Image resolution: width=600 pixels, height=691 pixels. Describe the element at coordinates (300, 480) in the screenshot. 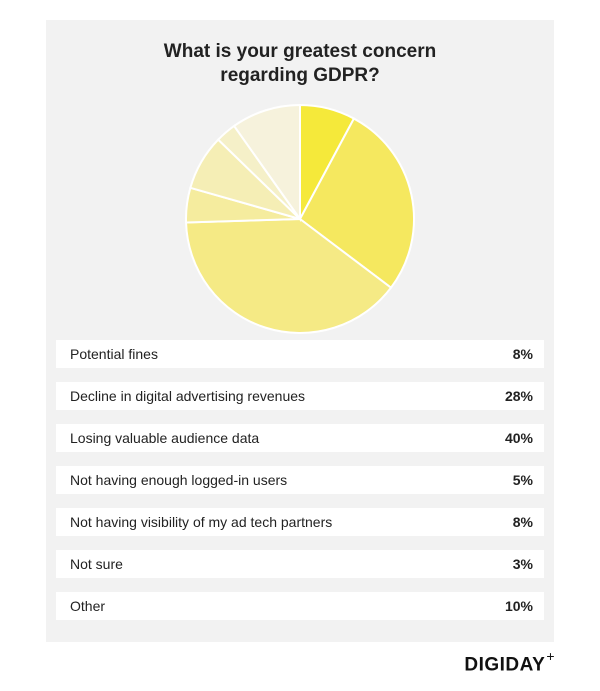

I see `legend-row-logged-in-users: Not having enough logged-in users 5%` at that location.